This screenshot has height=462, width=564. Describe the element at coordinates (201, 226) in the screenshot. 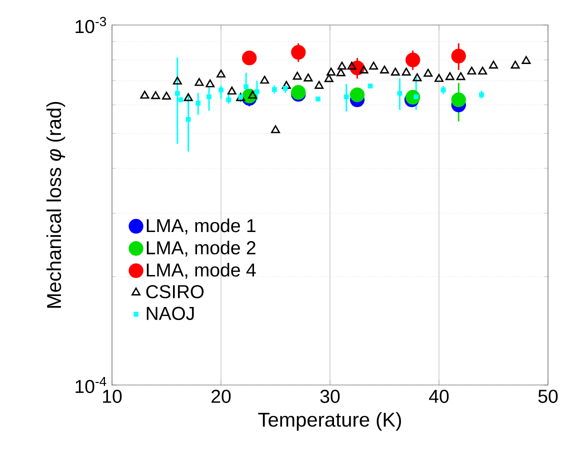

I see `legend-label: LMA, mode 1` at that location.